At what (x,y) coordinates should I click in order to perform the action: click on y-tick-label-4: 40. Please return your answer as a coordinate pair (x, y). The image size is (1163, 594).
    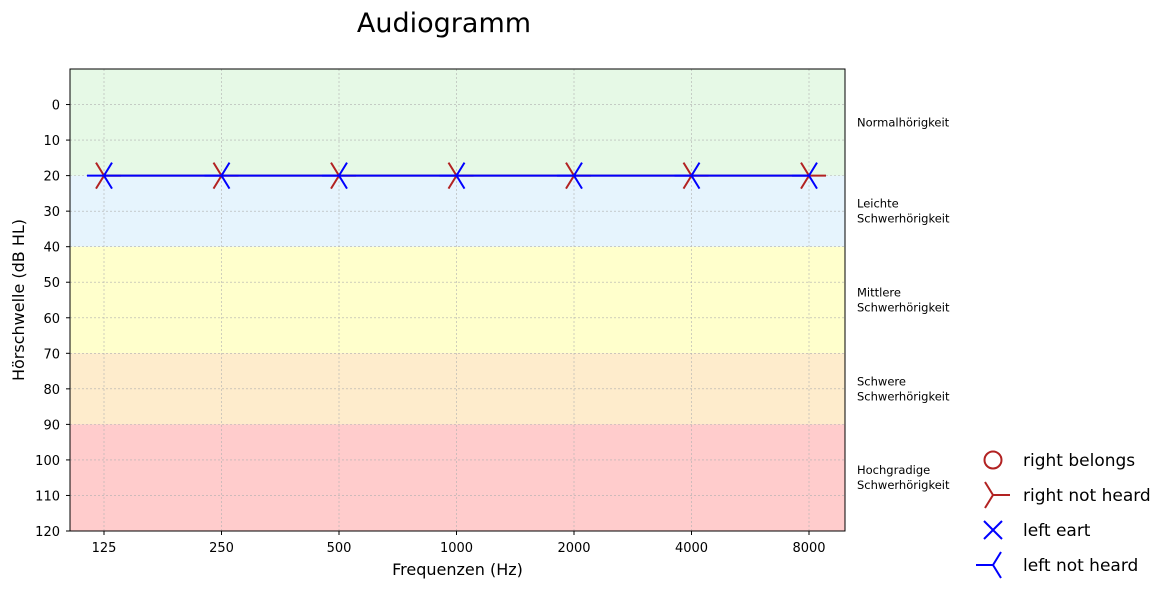
    Looking at the image, I should click on (51, 248).